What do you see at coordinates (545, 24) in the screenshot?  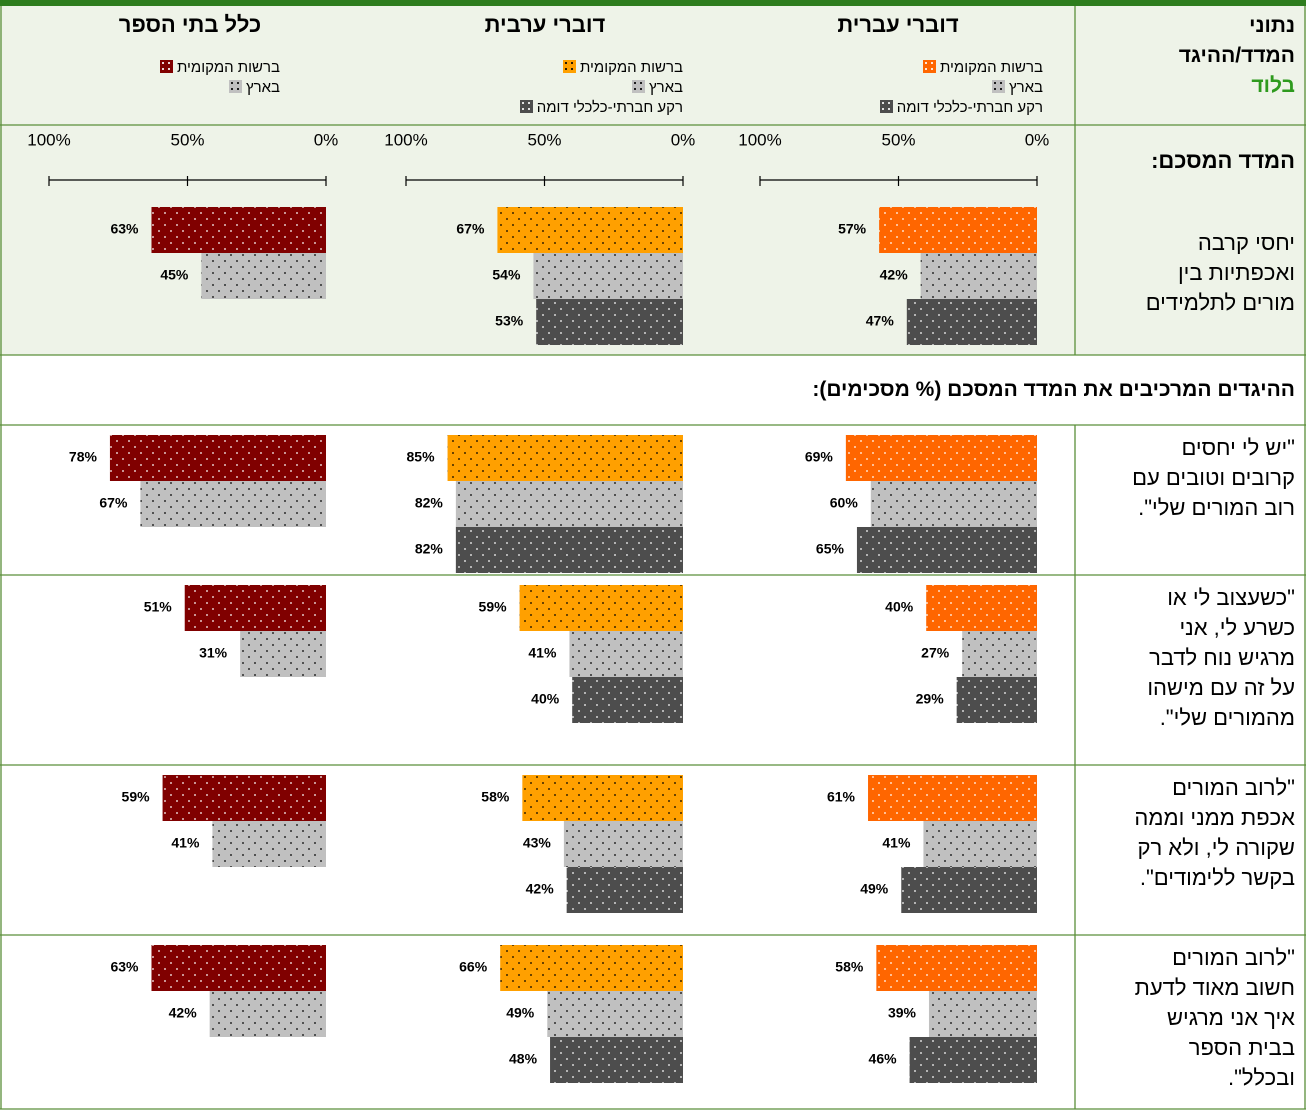 I see `group-title: דוברי ערבית` at bounding box center [545, 24].